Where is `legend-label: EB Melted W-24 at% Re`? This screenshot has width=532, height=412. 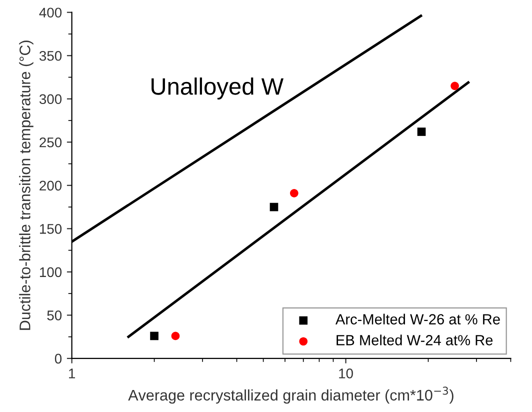
legend-label: EB Melted W-24 at% Re is located at coordinates (414, 340).